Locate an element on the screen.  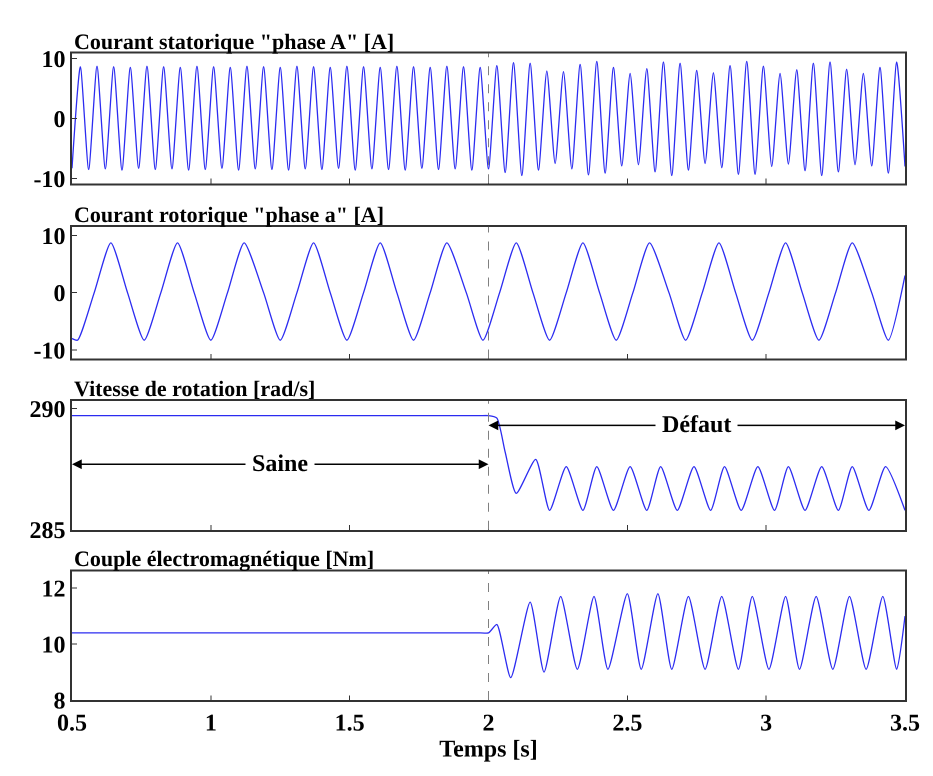
x-tick-label: 1.5 is located at coordinates (349, 723).